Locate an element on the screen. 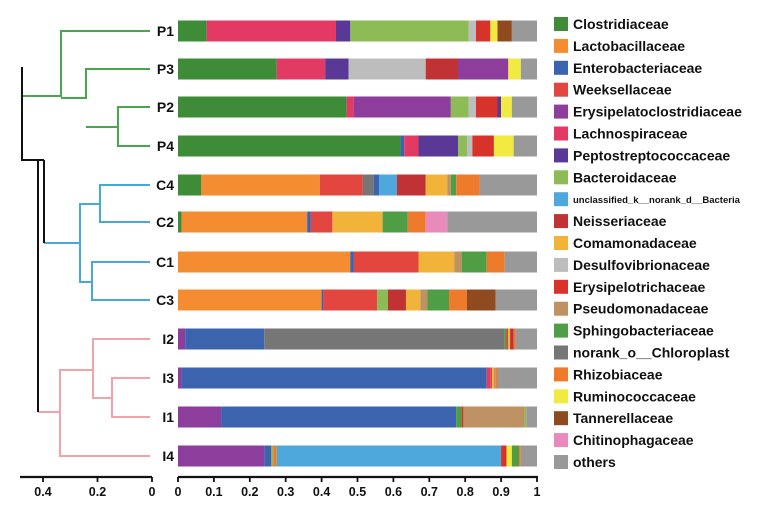 This screenshot has width=763, height=513. segment-c3-pseudomonadaceae is located at coordinates (424, 300).